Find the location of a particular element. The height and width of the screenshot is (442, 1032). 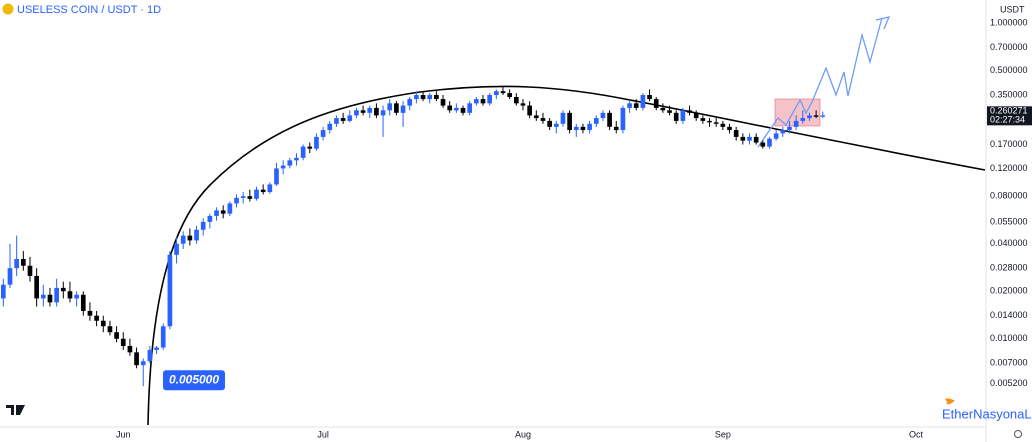

last-price-box is located at coordinates (1009, 116).